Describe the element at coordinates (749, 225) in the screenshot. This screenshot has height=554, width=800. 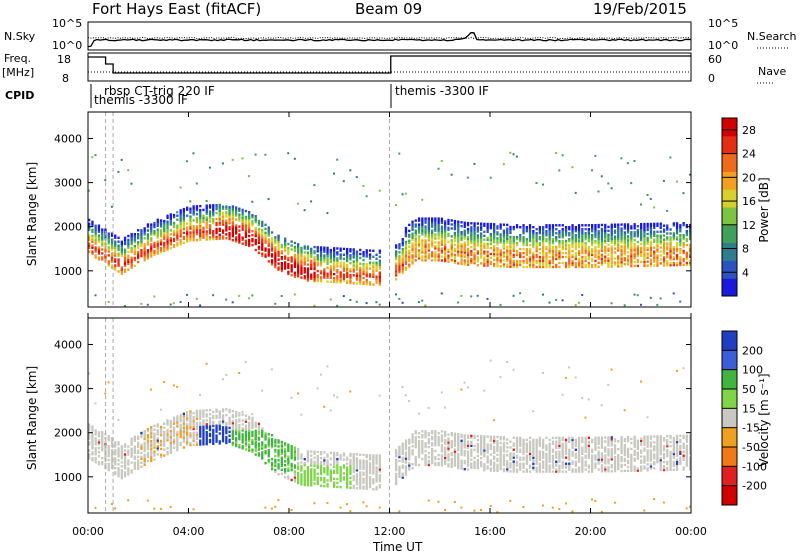
I see `power-colorbar-label: 12` at that location.